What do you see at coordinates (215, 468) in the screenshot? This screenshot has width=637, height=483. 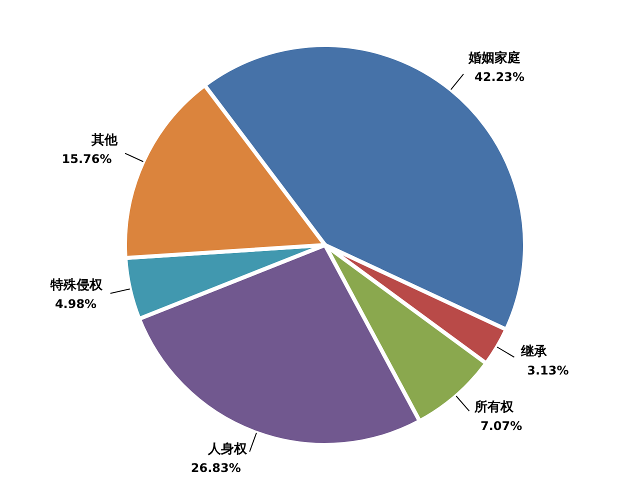 I see `data-label: 26.83%` at bounding box center [215, 468].